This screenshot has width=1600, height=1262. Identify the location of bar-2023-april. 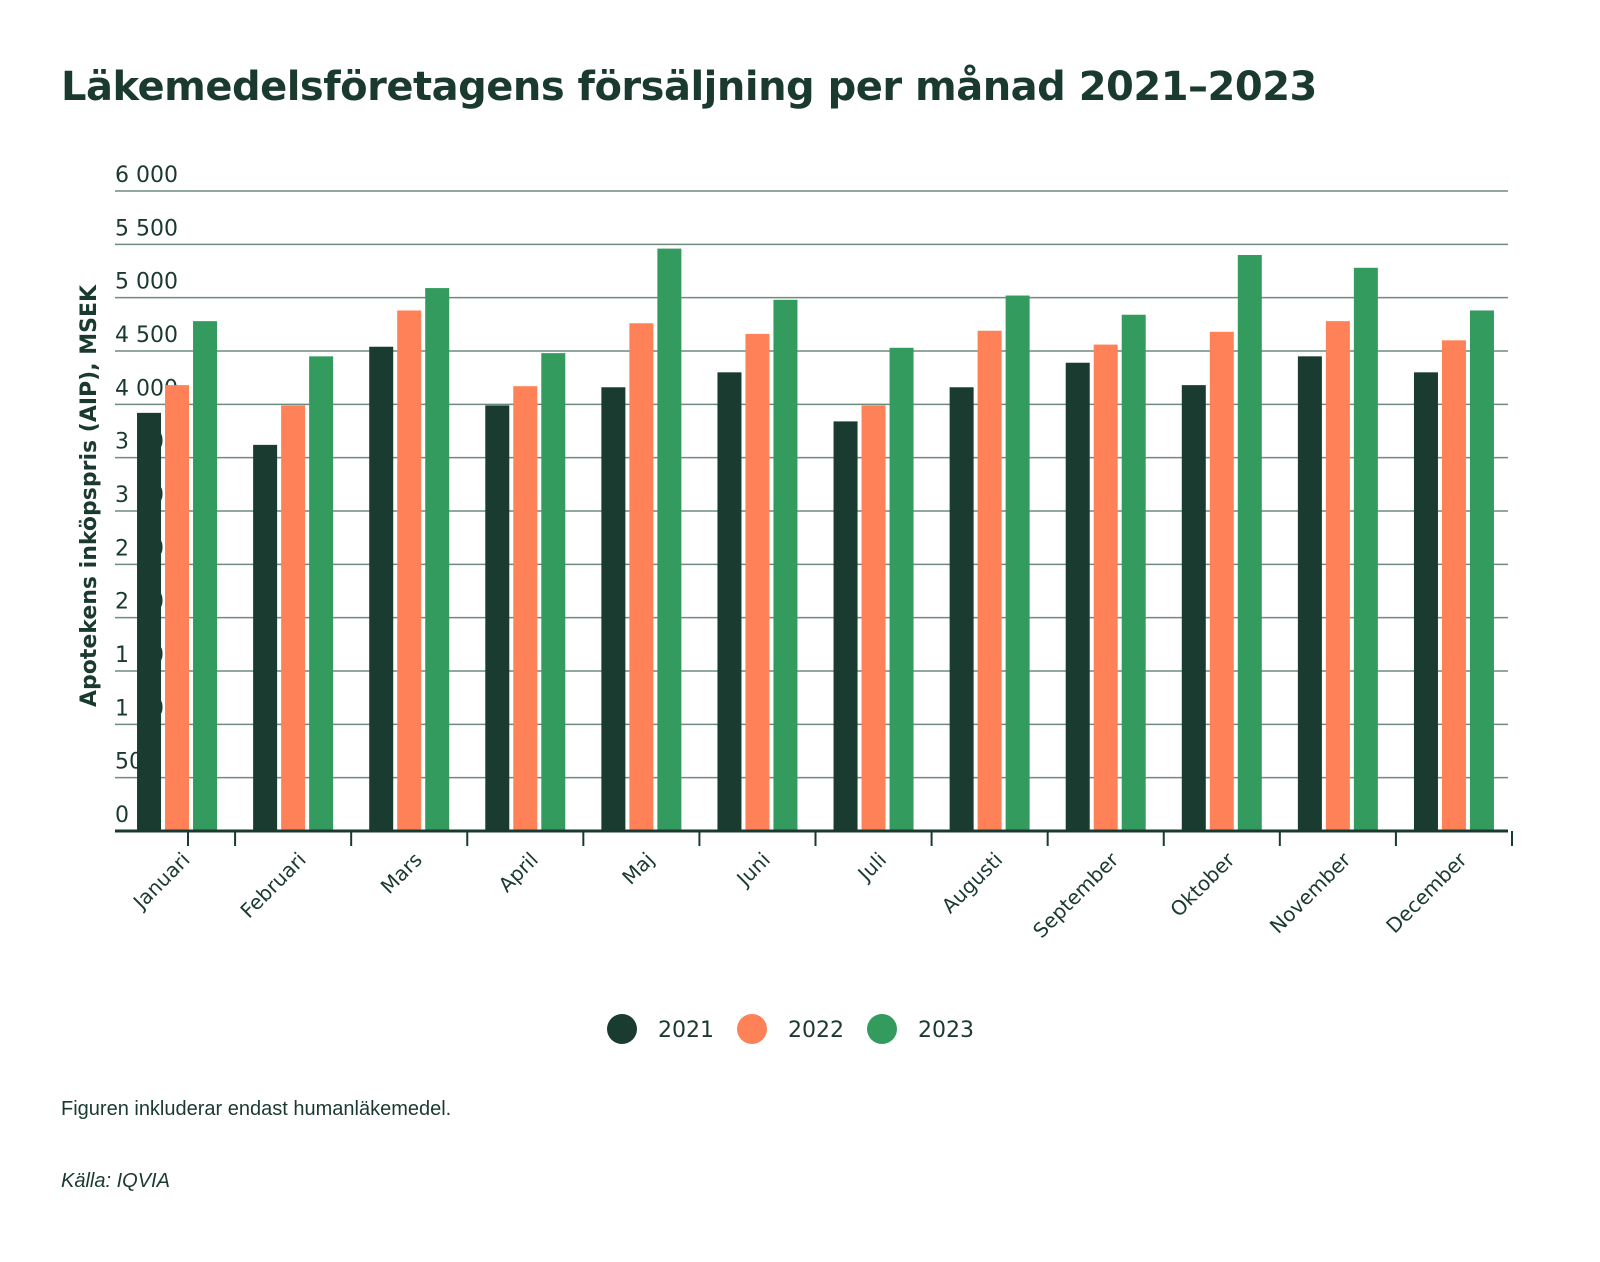
(553, 592).